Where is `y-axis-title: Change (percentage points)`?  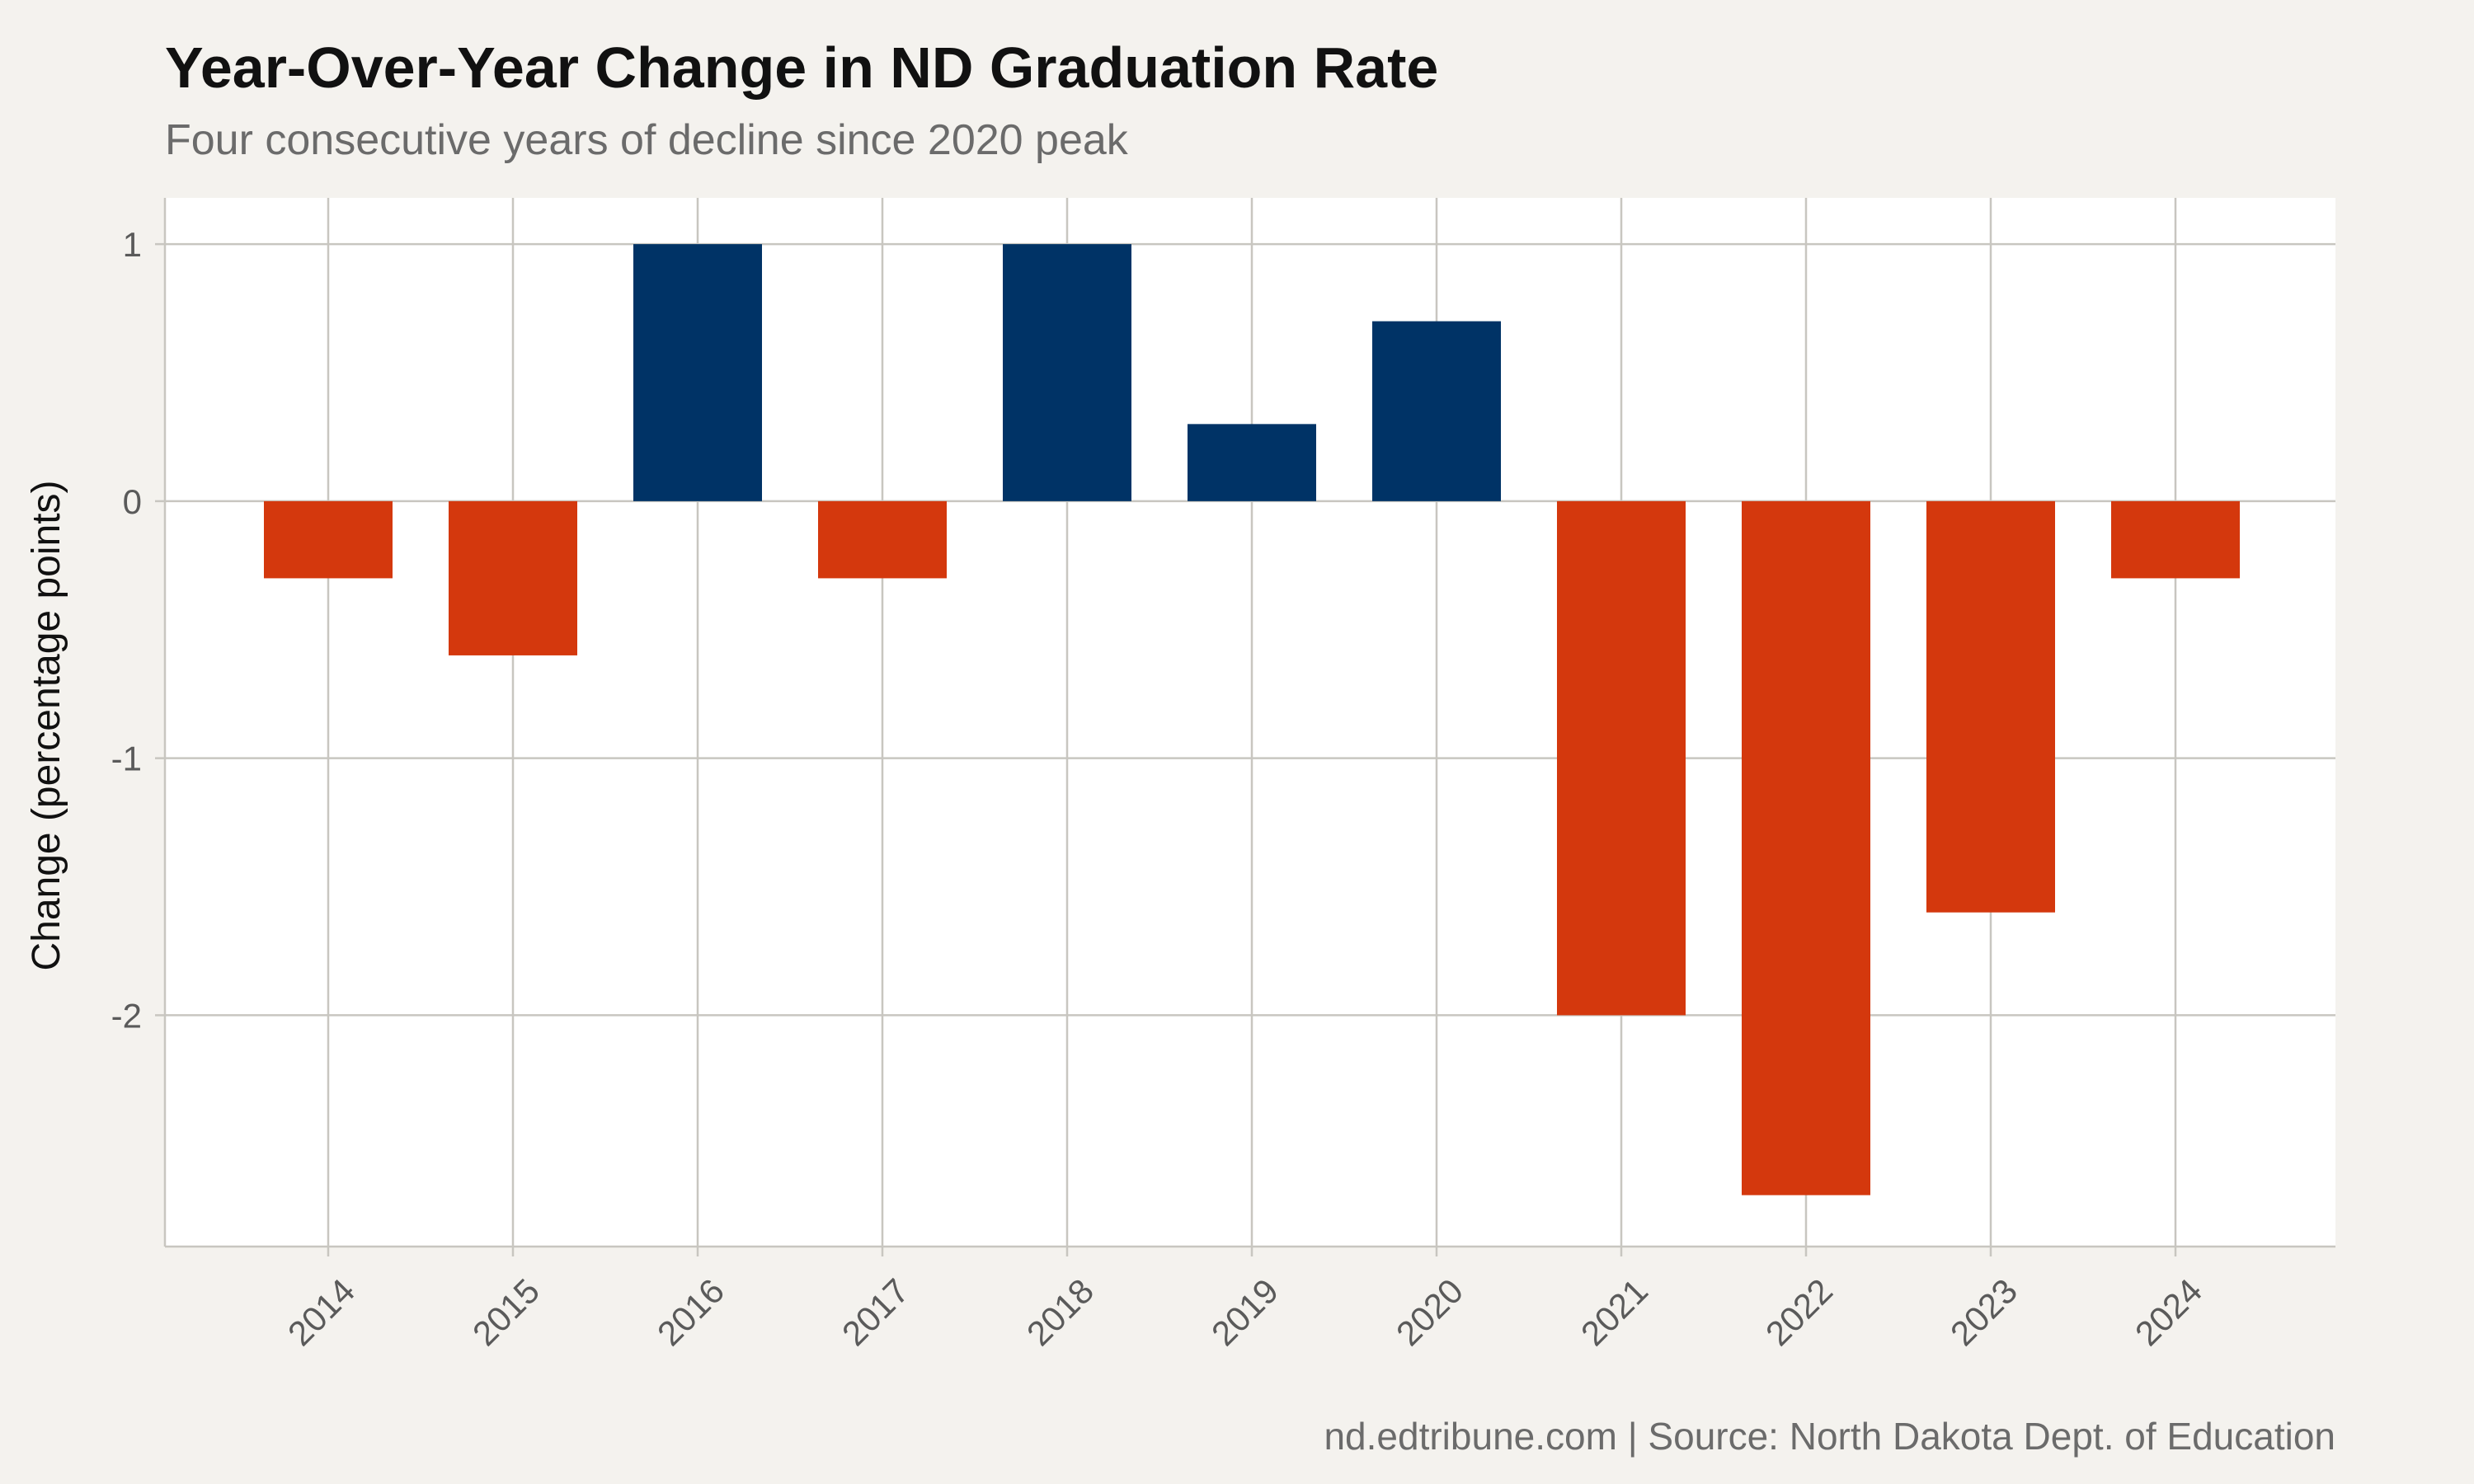 y-axis-title: Change (percentage points) is located at coordinates (46, 725).